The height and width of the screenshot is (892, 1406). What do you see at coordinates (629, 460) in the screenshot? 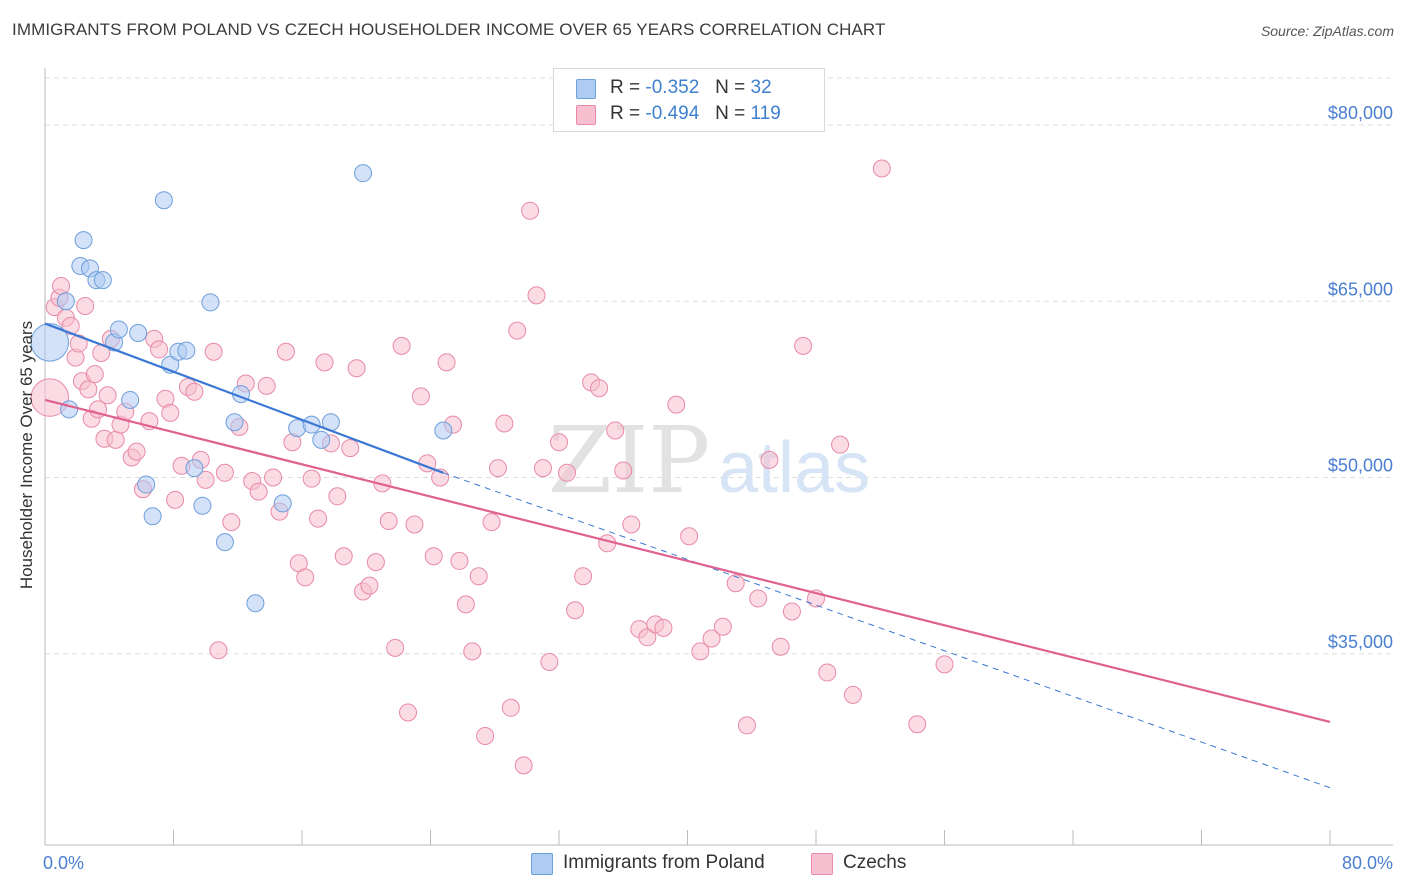
I see `watermark-zip: ZIP` at bounding box center [629, 460].